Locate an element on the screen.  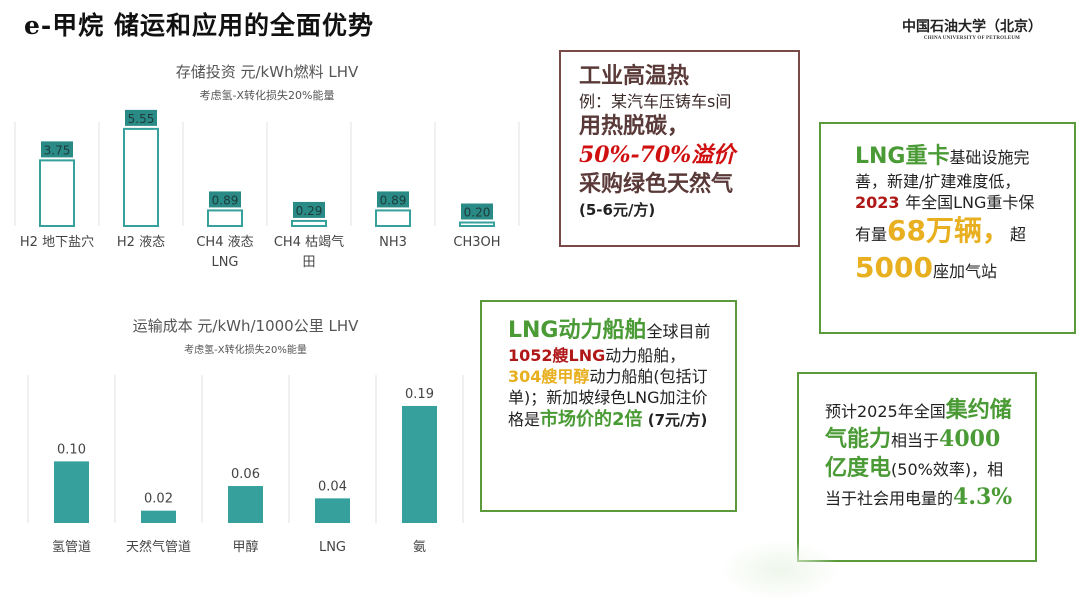
data-label: 3.75 is located at coordinates (57, 150).